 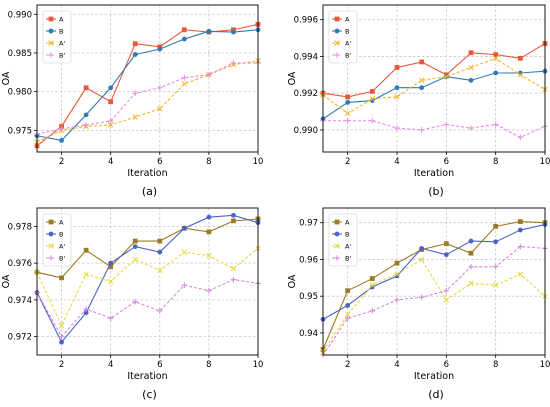 I want to click on plot-frame, so click(x=147, y=78).